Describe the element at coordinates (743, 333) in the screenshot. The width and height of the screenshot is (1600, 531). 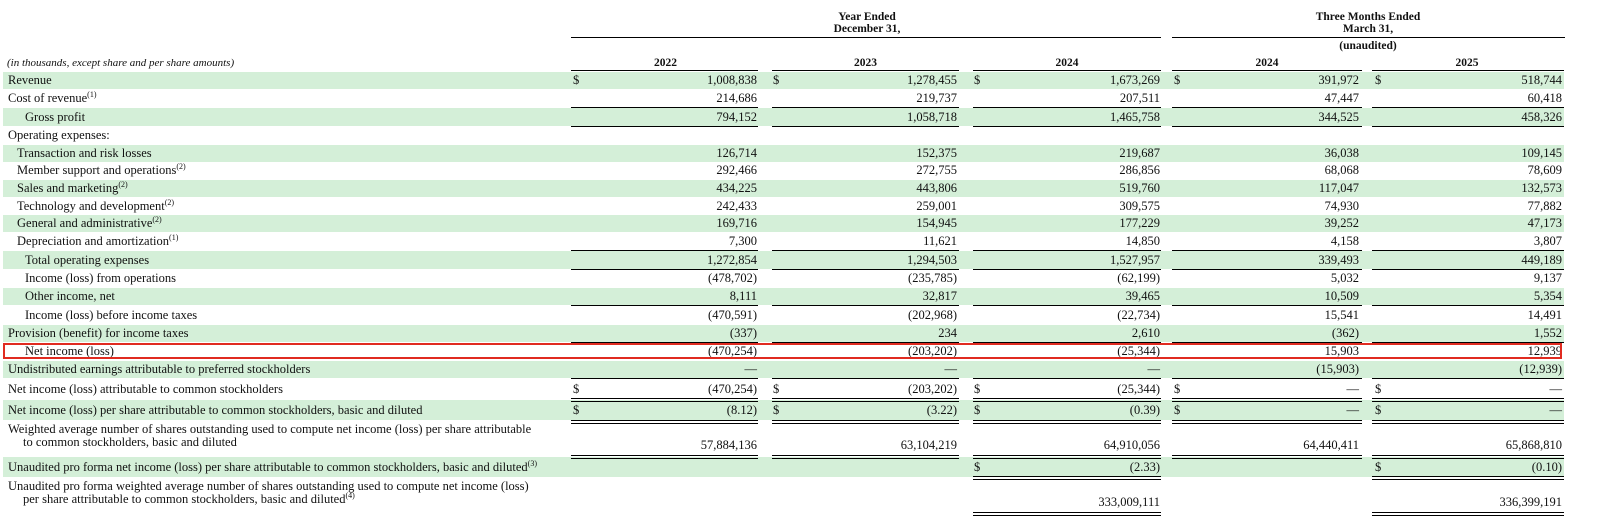
I see `cell-value: (337)` at that location.